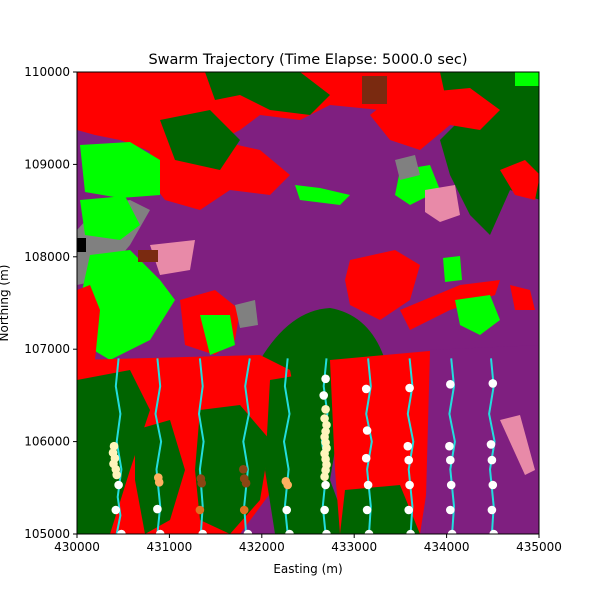  I want to click on map-region-darkgreen-top2, so click(200, 140).